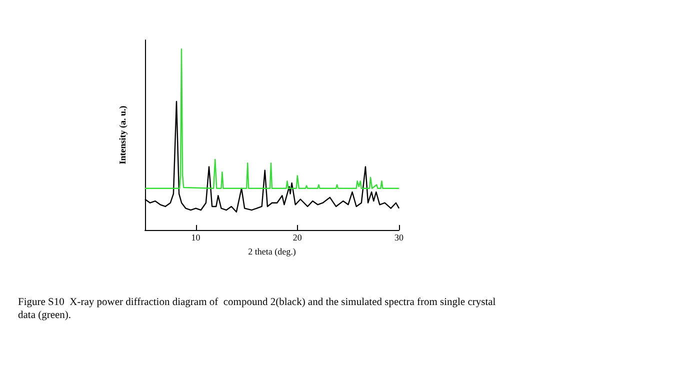 The width and height of the screenshot is (683, 384). What do you see at coordinates (196, 237) in the screenshot?
I see `x-tick-label: 10` at bounding box center [196, 237].